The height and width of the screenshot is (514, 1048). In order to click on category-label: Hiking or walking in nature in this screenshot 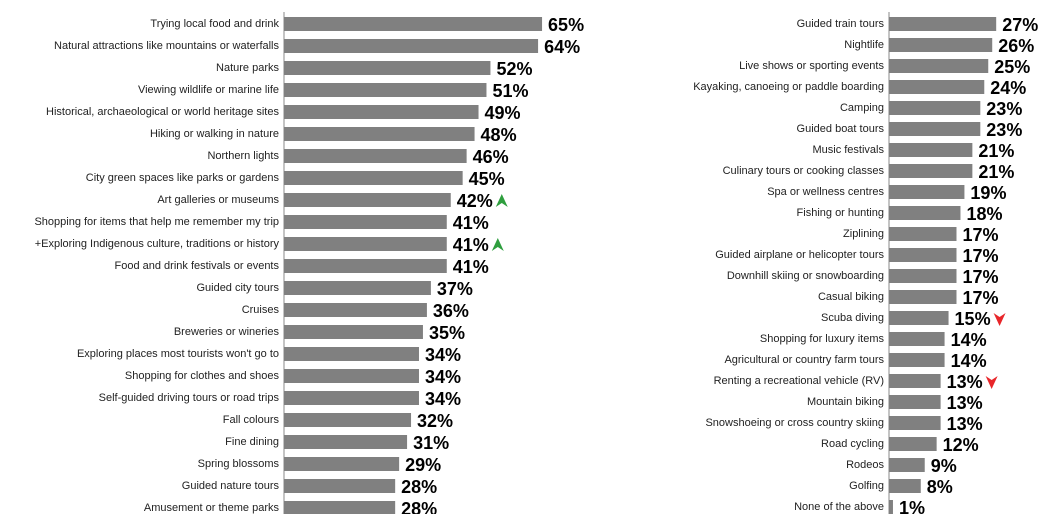, I will do `click(214, 134)`.